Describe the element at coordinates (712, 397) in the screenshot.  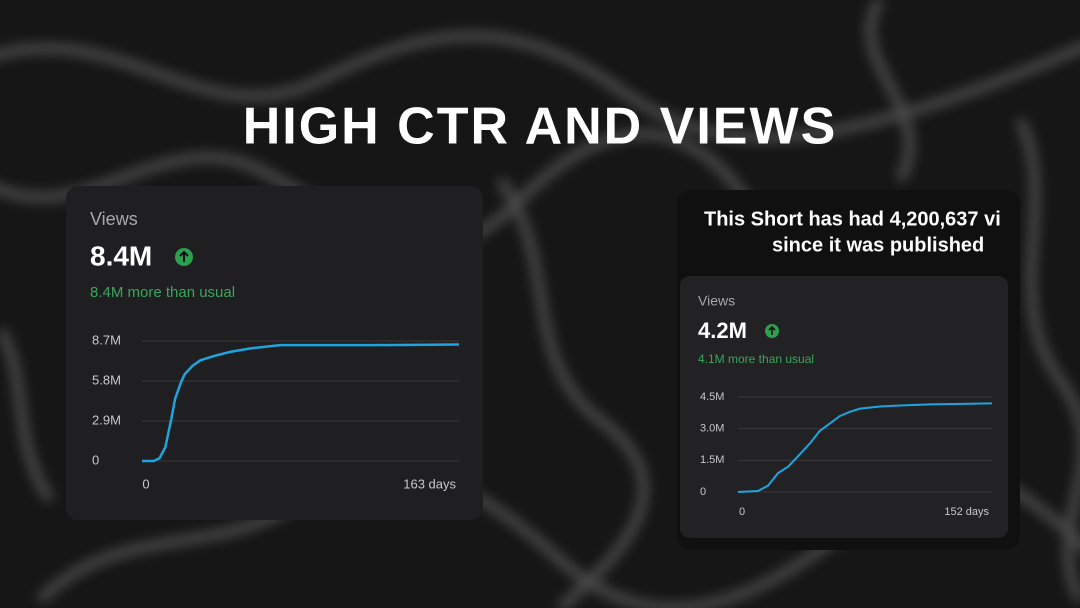
I see `y-tick-label: 4.5M` at that location.